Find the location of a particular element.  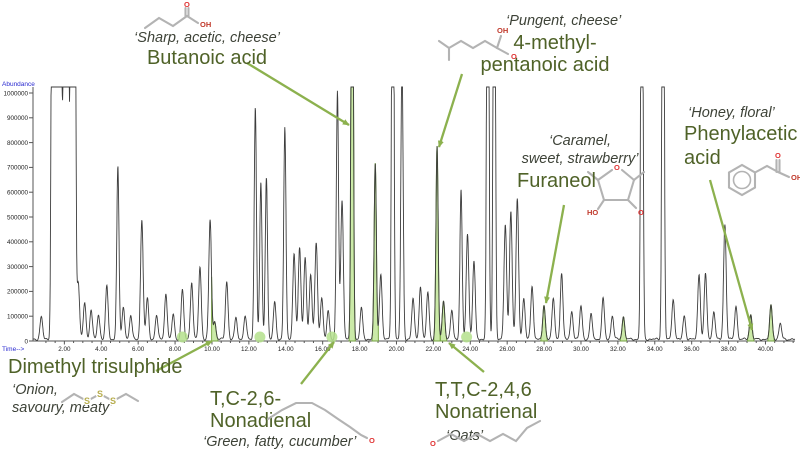

svg-text: HO is located at coordinates (592, 212).